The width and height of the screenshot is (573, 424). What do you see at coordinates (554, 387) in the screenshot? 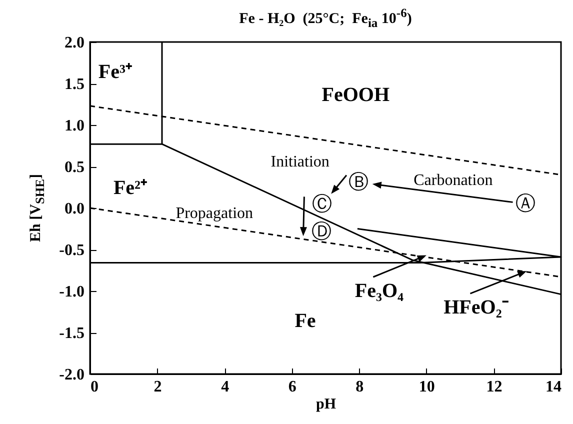
I see `x-tick-label: 14` at bounding box center [554, 387].